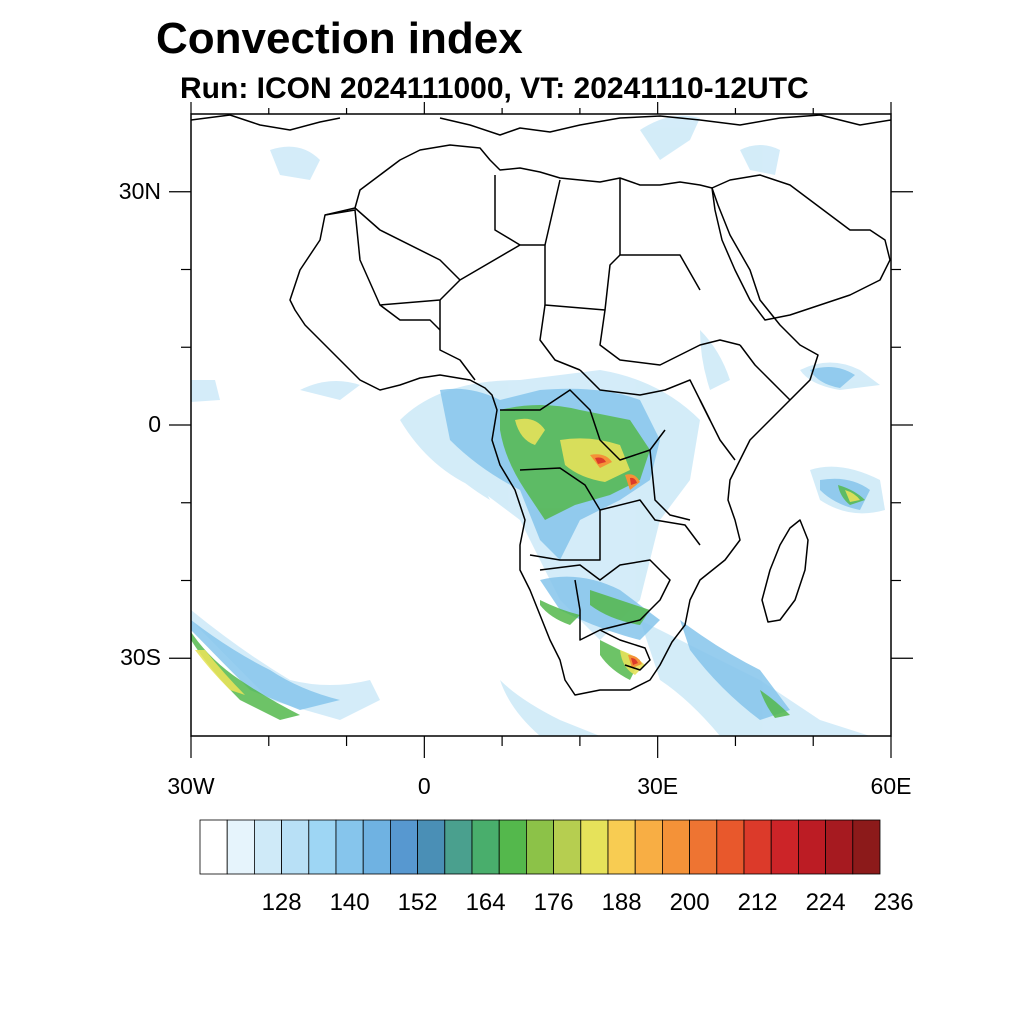 The image size is (1024, 1024). What do you see at coordinates (689, 902) in the screenshot?
I see `colorbar-label: 200` at bounding box center [689, 902].